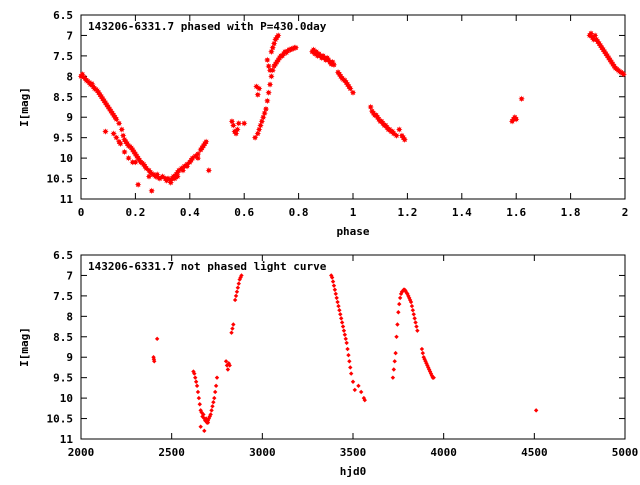 The height and width of the screenshot is (485, 640). What do you see at coordinates (534, 452) in the screenshot?
I see `x-tick-label: 4500` at bounding box center [534, 452].